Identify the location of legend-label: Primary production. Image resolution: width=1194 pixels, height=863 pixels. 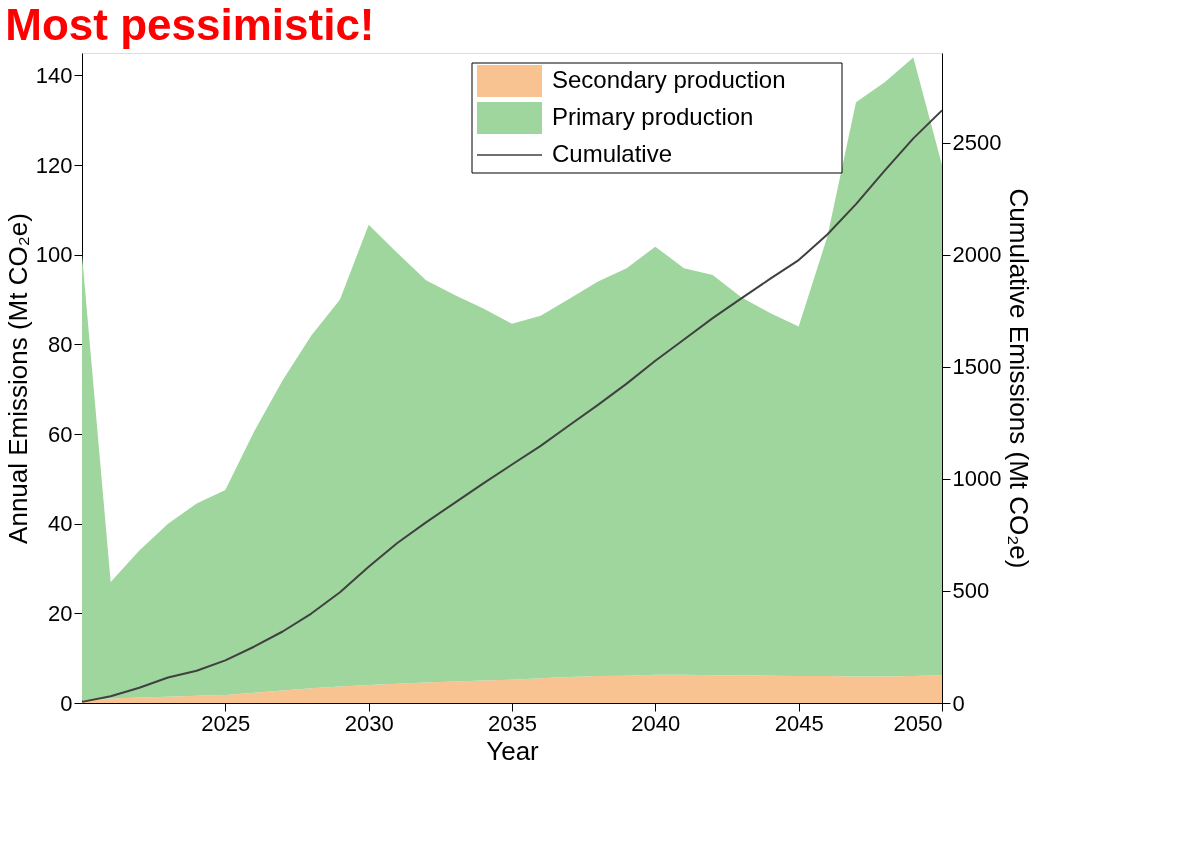
(653, 116).